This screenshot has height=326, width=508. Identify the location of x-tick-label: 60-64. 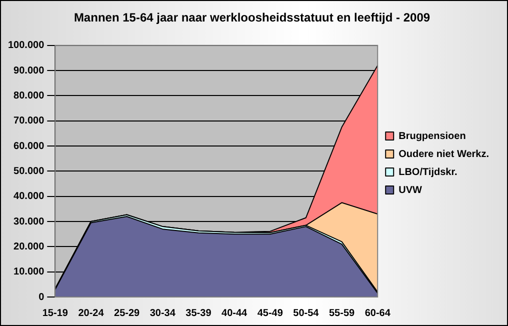
(377, 313).